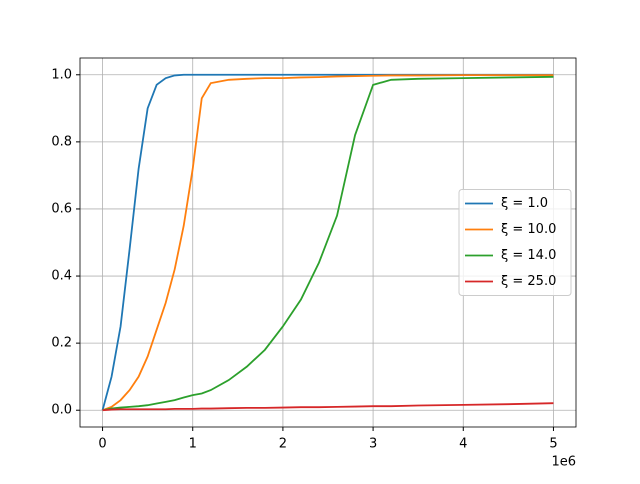 This screenshot has height=484, width=640. What do you see at coordinates (553, 444) in the screenshot?
I see `x-tick-label: 5` at bounding box center [553, 444].